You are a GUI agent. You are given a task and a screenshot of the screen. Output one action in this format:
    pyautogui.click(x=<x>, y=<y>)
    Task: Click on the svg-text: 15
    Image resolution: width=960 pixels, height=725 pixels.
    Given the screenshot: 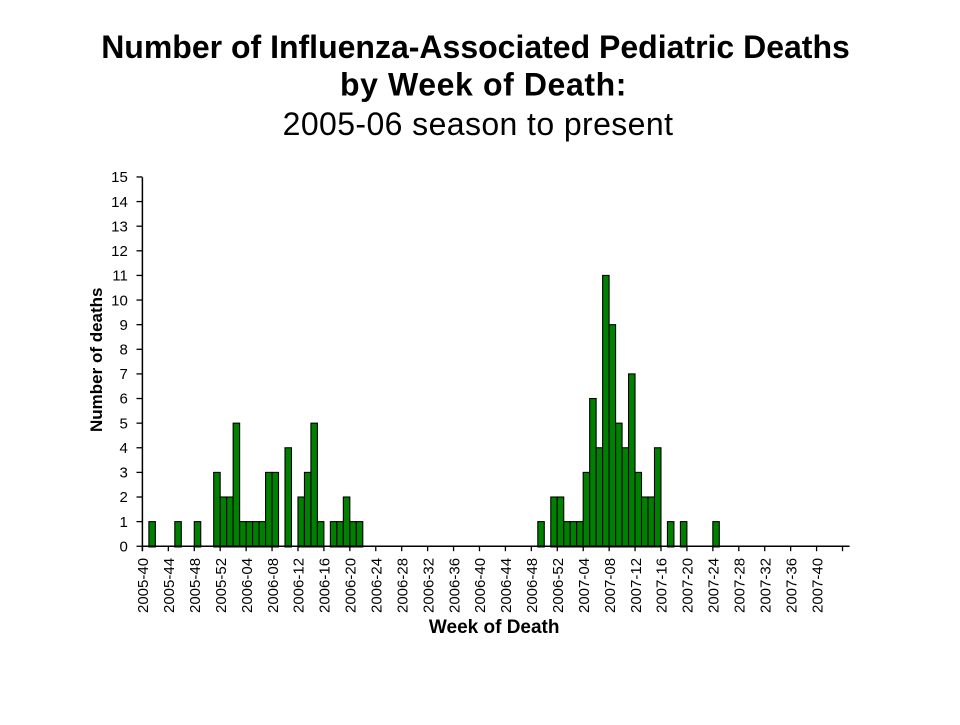 What is the action you would take?
    pyautogui.click(x=119, y=177)
    